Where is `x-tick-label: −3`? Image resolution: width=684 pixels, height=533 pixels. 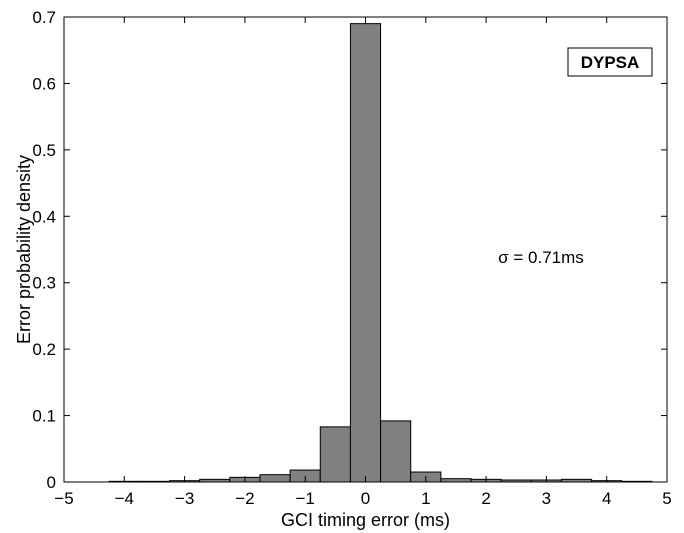
x-tick-label: −3 is located at coordinates (184, 498).